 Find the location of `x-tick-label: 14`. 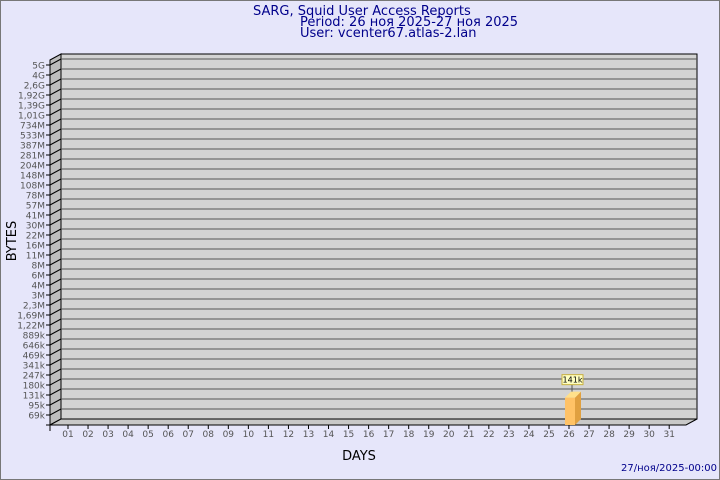

x-tick-label: 14 is located at coordinates (329, 435).